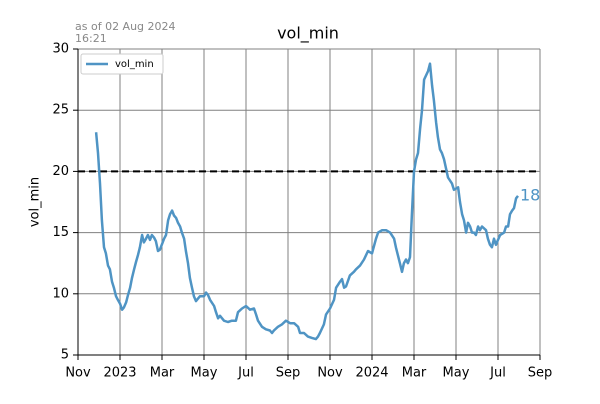 This screenshot has width=600, height=404. I want to click on y-tick-label: 5, so click(65, 355).